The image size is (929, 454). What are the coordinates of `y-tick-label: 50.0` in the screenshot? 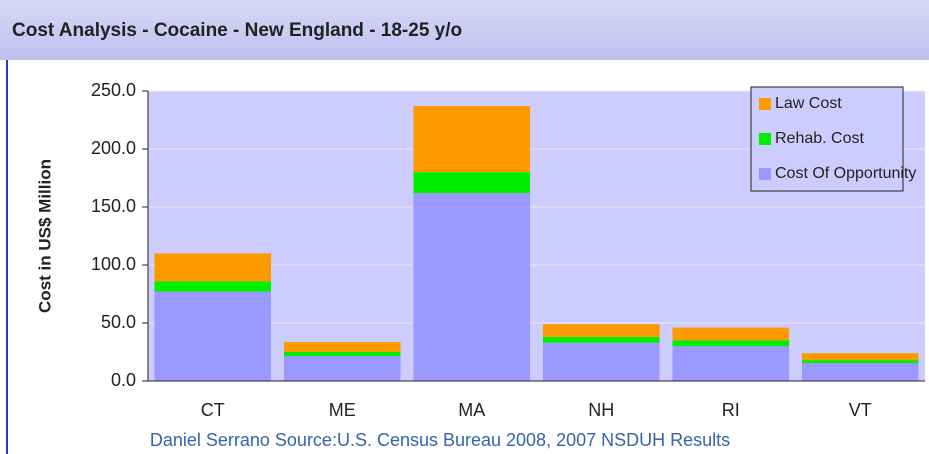 It's located at (118, 322).